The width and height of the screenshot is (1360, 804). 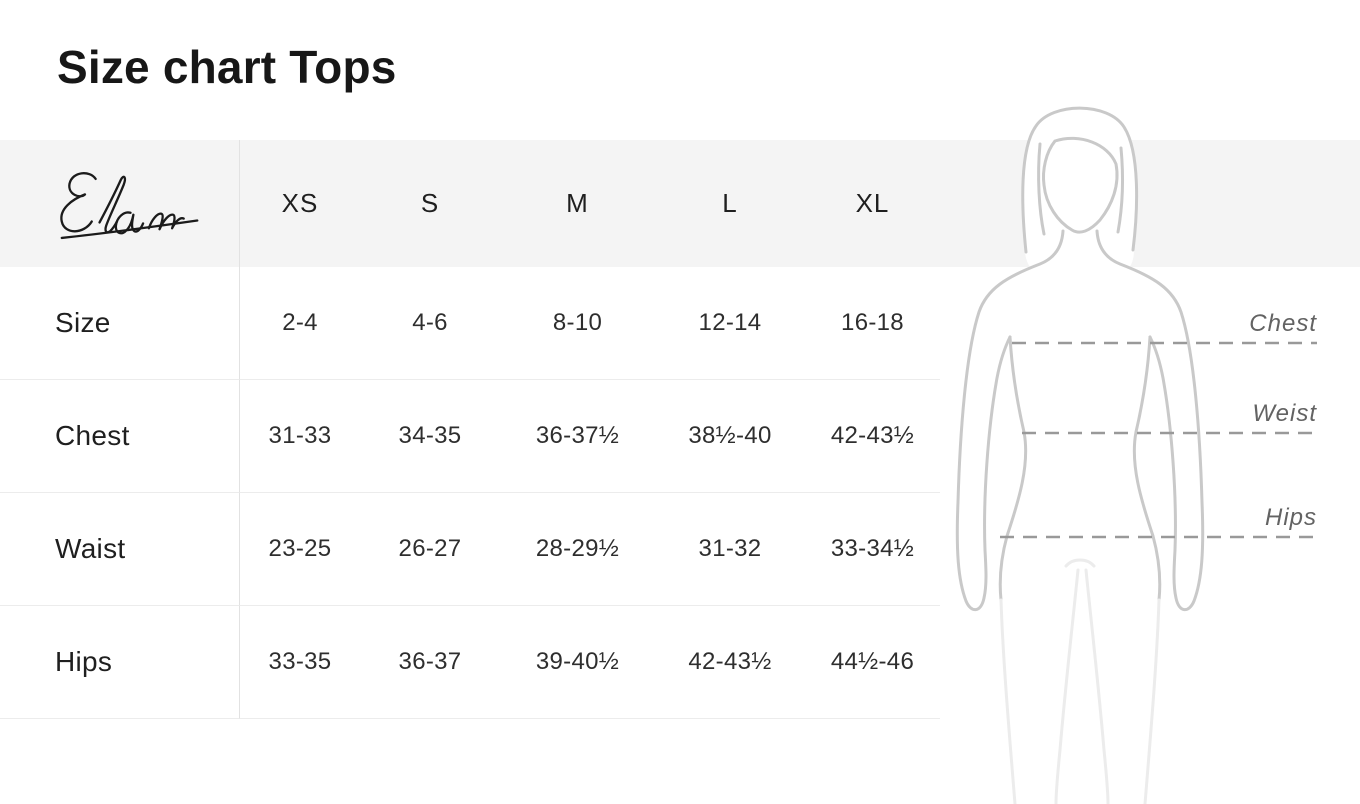 I want to click on cell-hips-m: 39-40½, so click(x=577, y=662).